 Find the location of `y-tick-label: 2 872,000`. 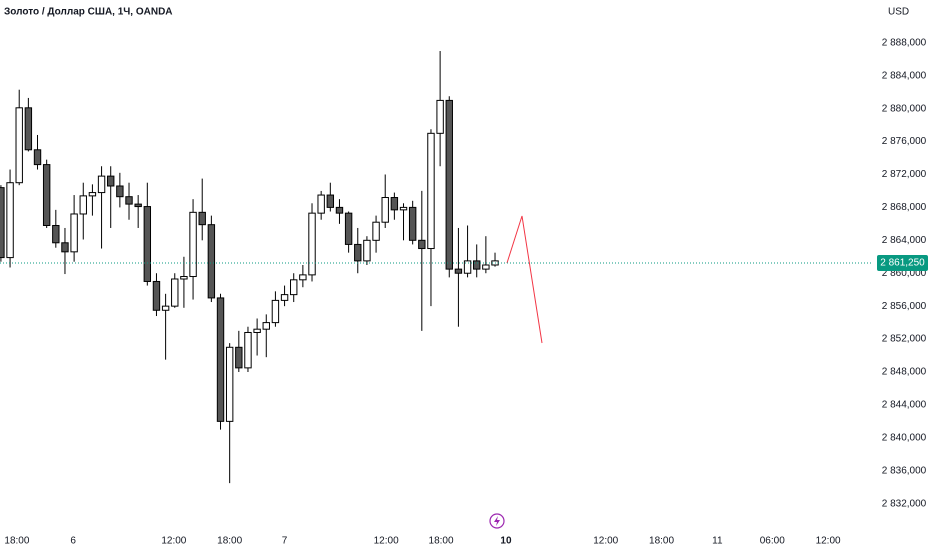

y-tick-label: 2 872,000 is located at coordinates (904, 174).